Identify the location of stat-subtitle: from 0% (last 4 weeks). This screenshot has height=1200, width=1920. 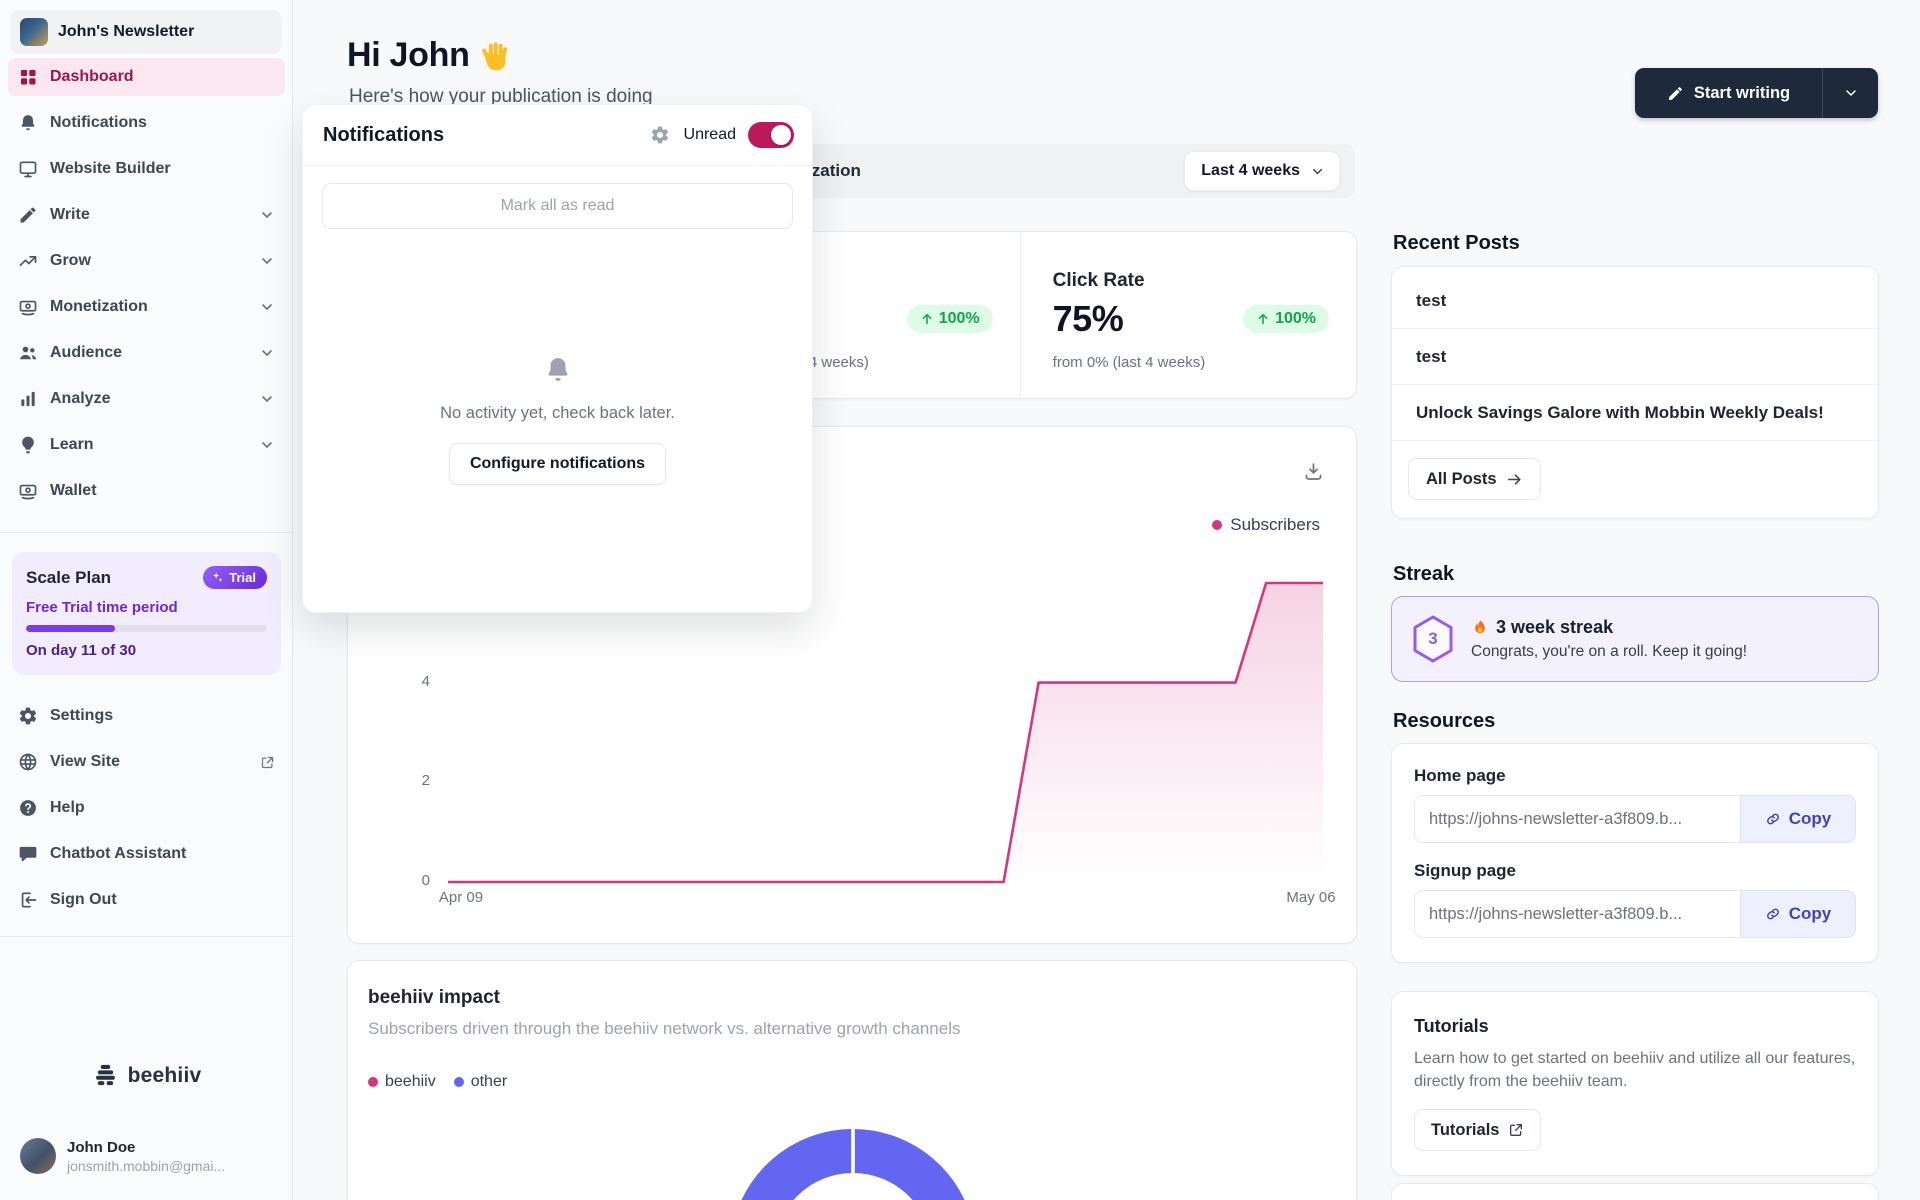
(1129, 362).